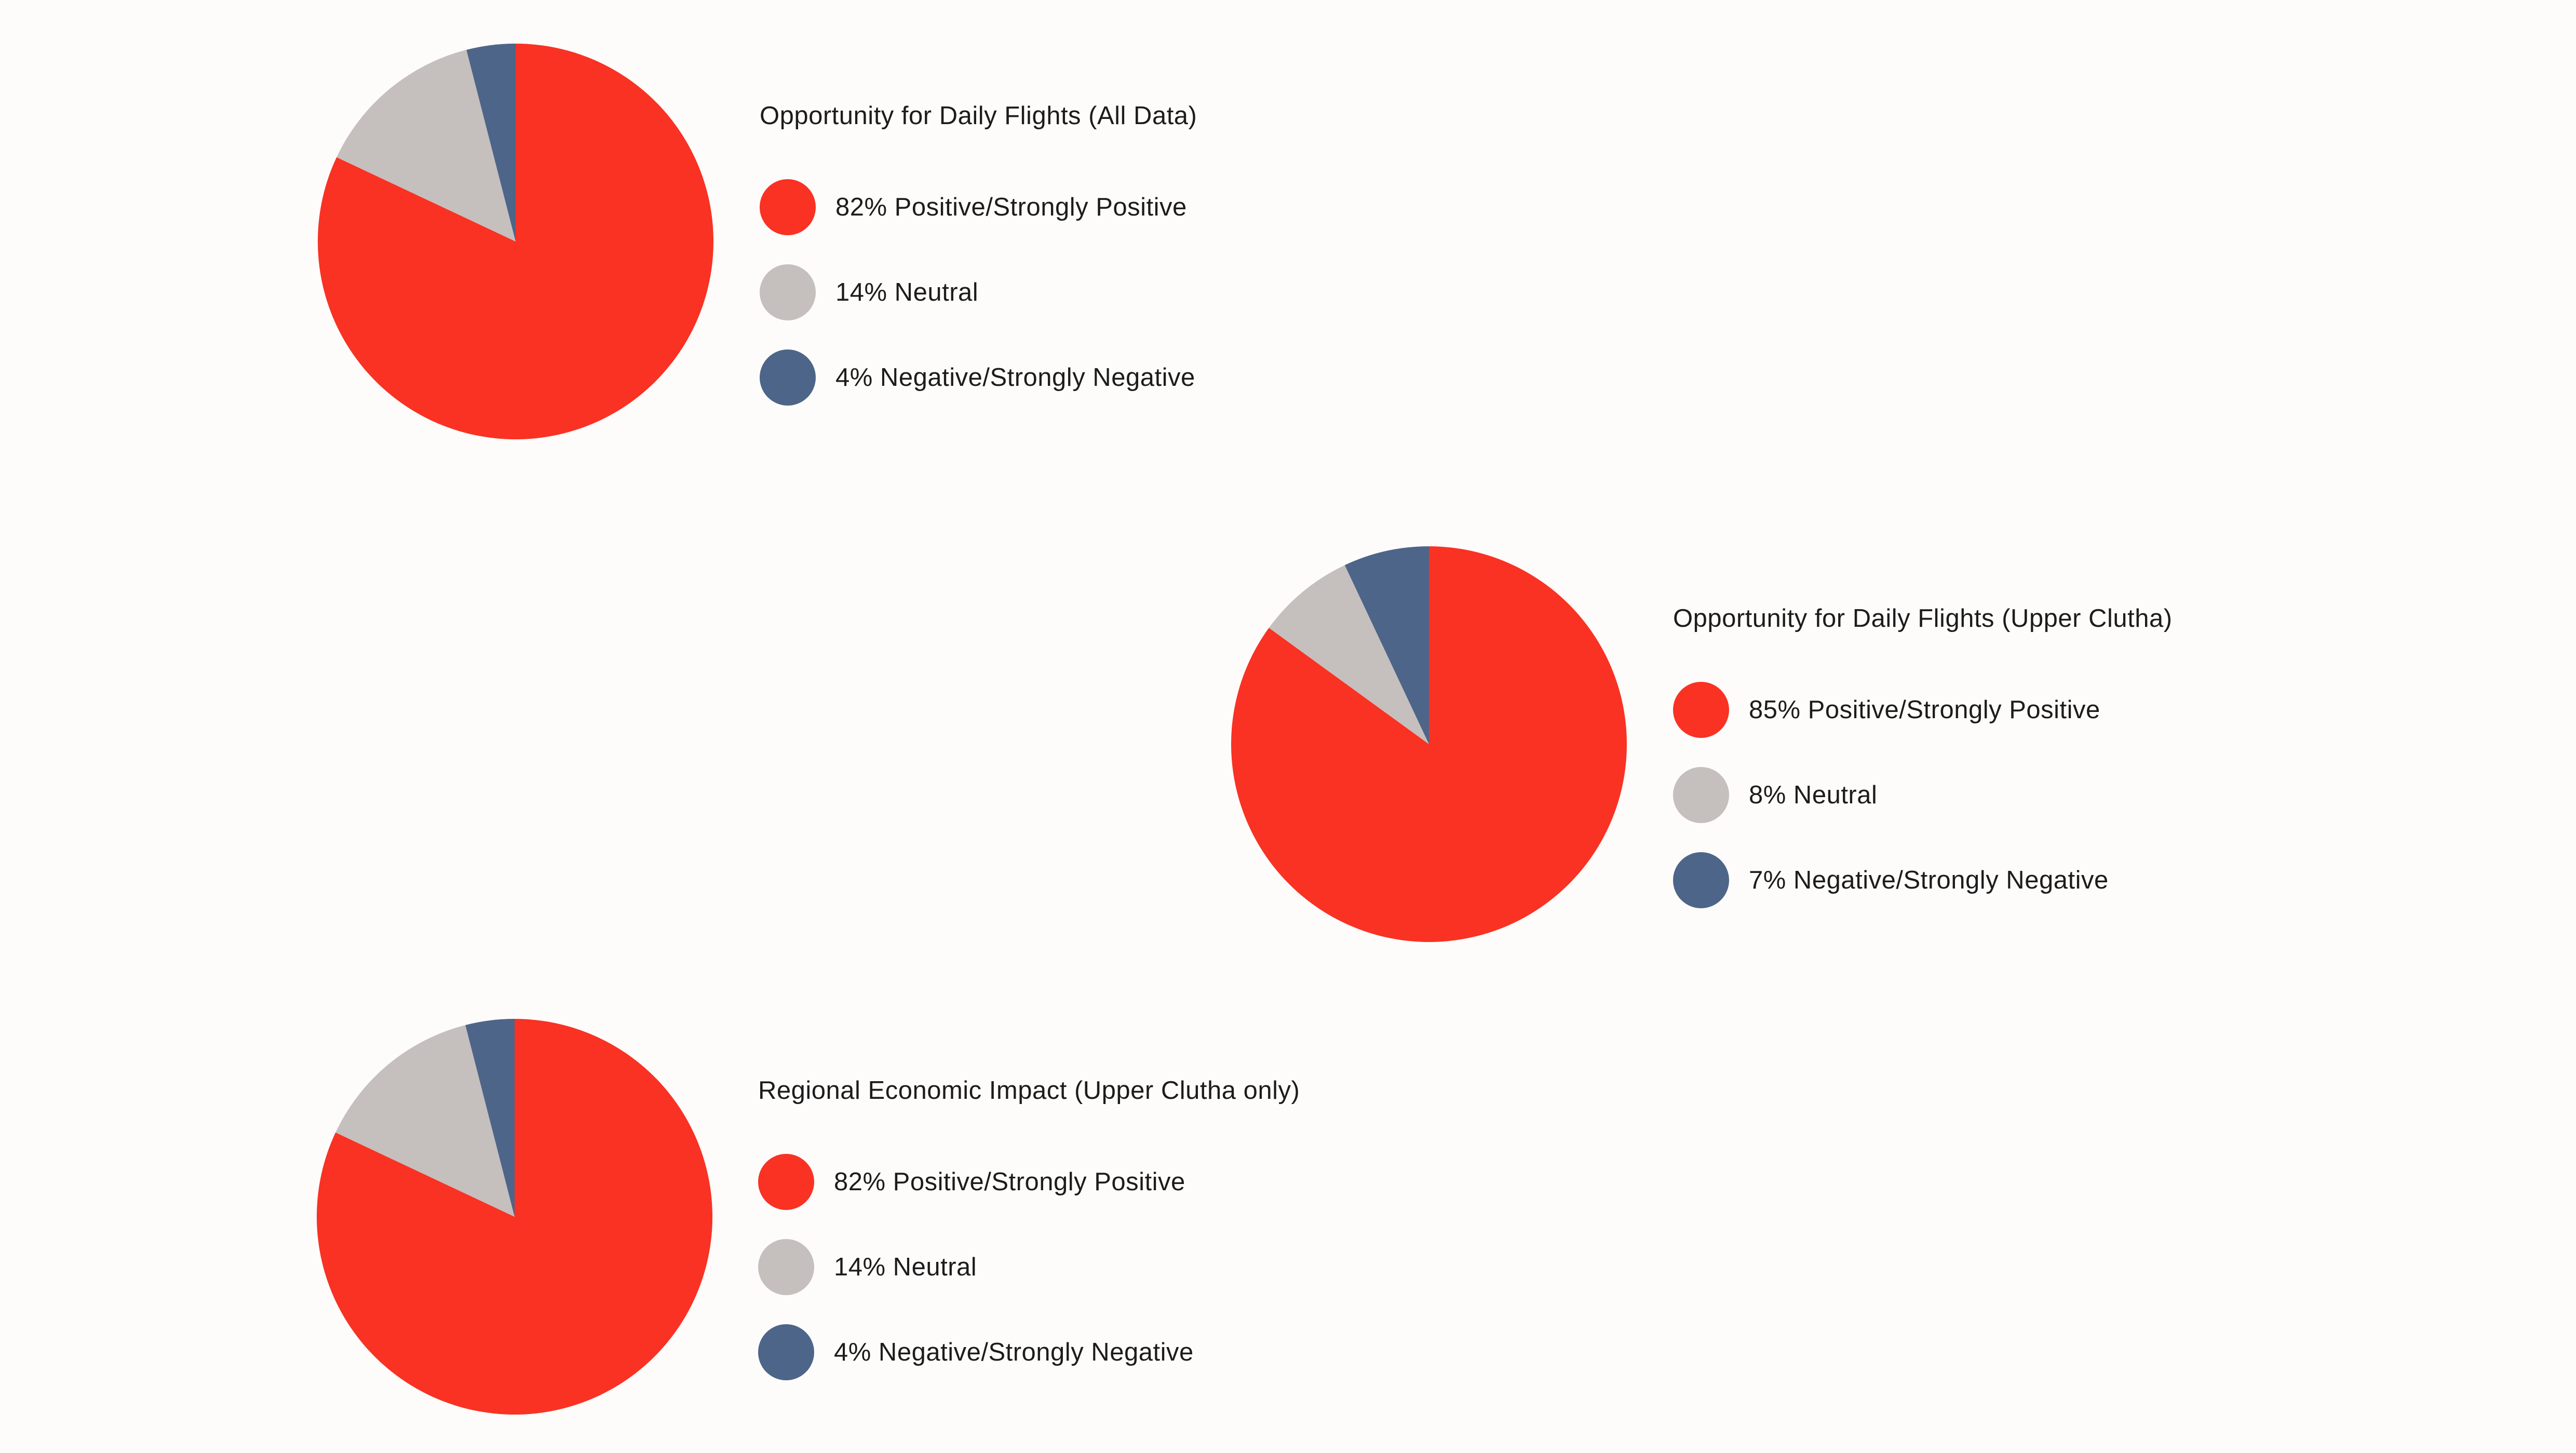  I want to click on chart-title: Opportunity for Daily Flights (All Data), so click(978, 116).